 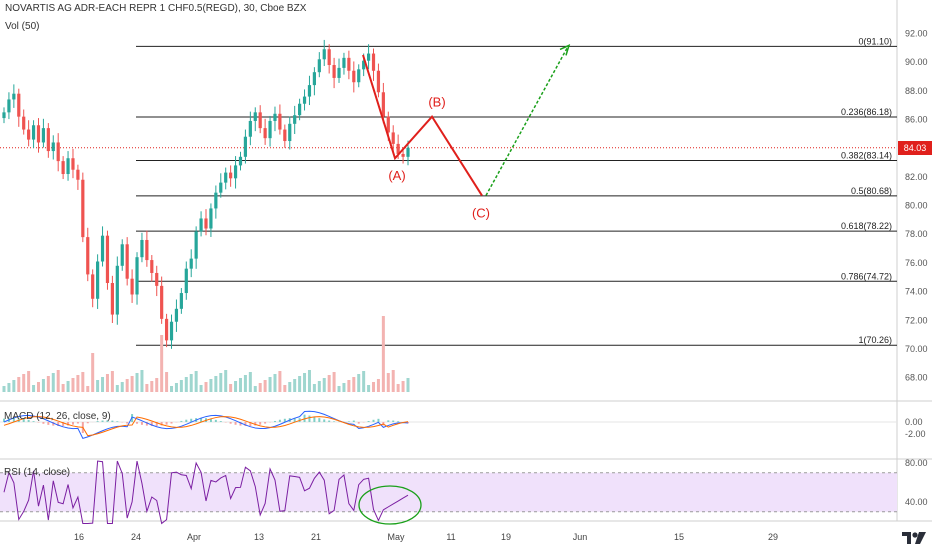 What do you see at coordinates (316, 537) in the screenshot?
I see `time-tick-label: 21` at bounding box center [316, 537].